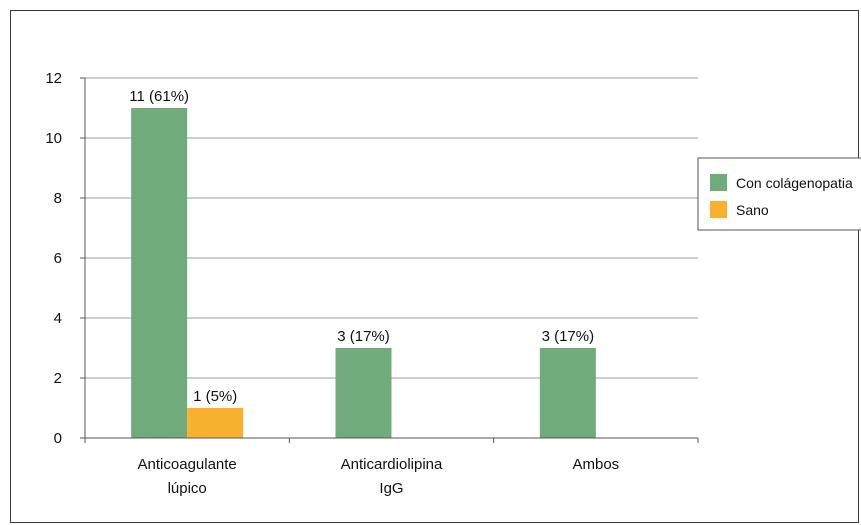 Image resolution: width=861 pixels, height=525 pixels. Describe the element at coordinates (58, 438) in the screenshot. I see `y-tick-label: 0` at that location.